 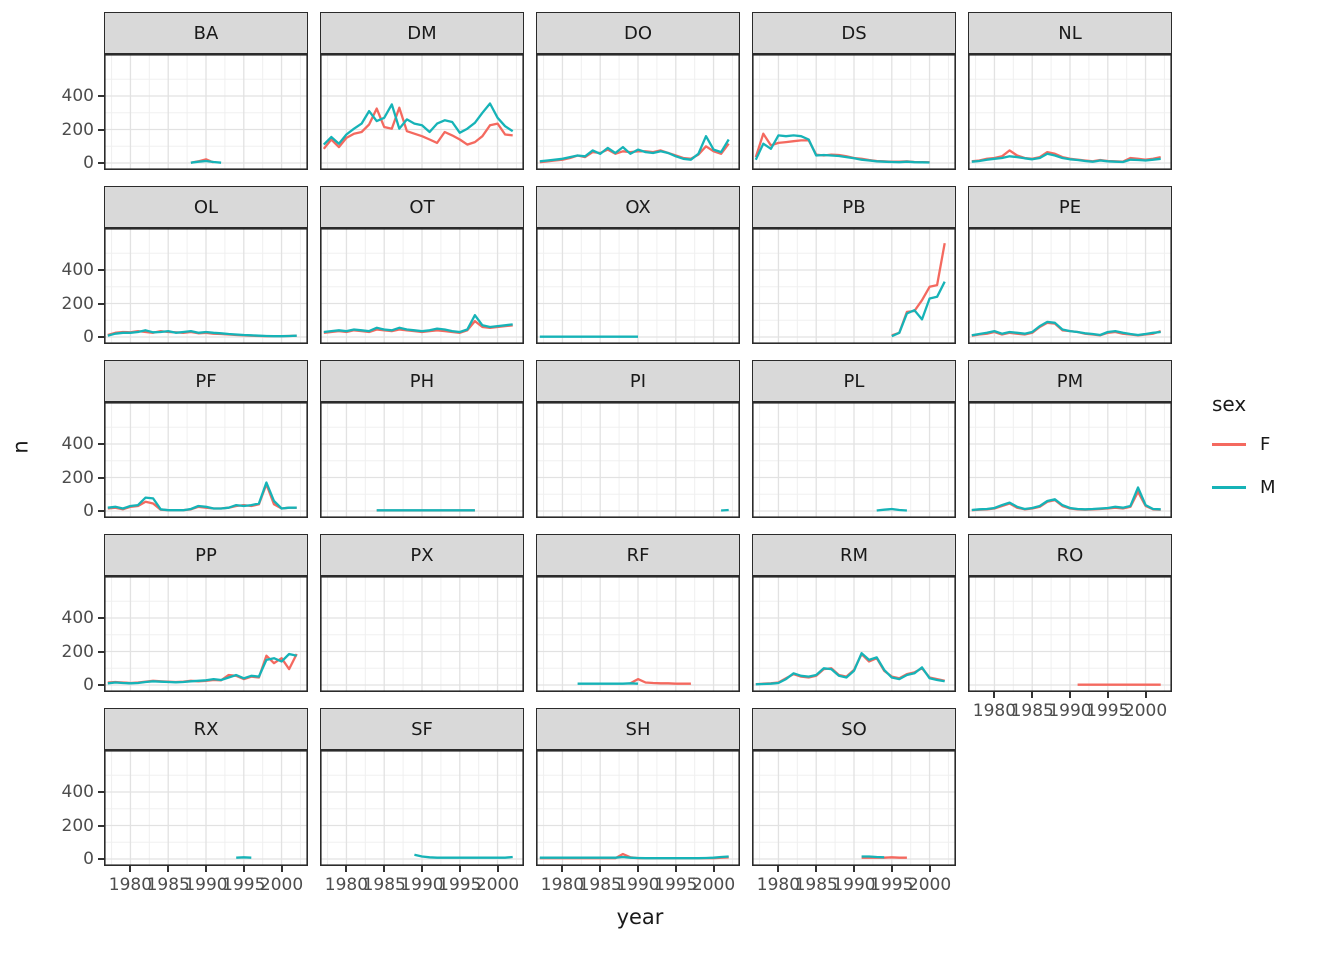 I want to click on facet-strip: PP, so click(x=206, y=555).